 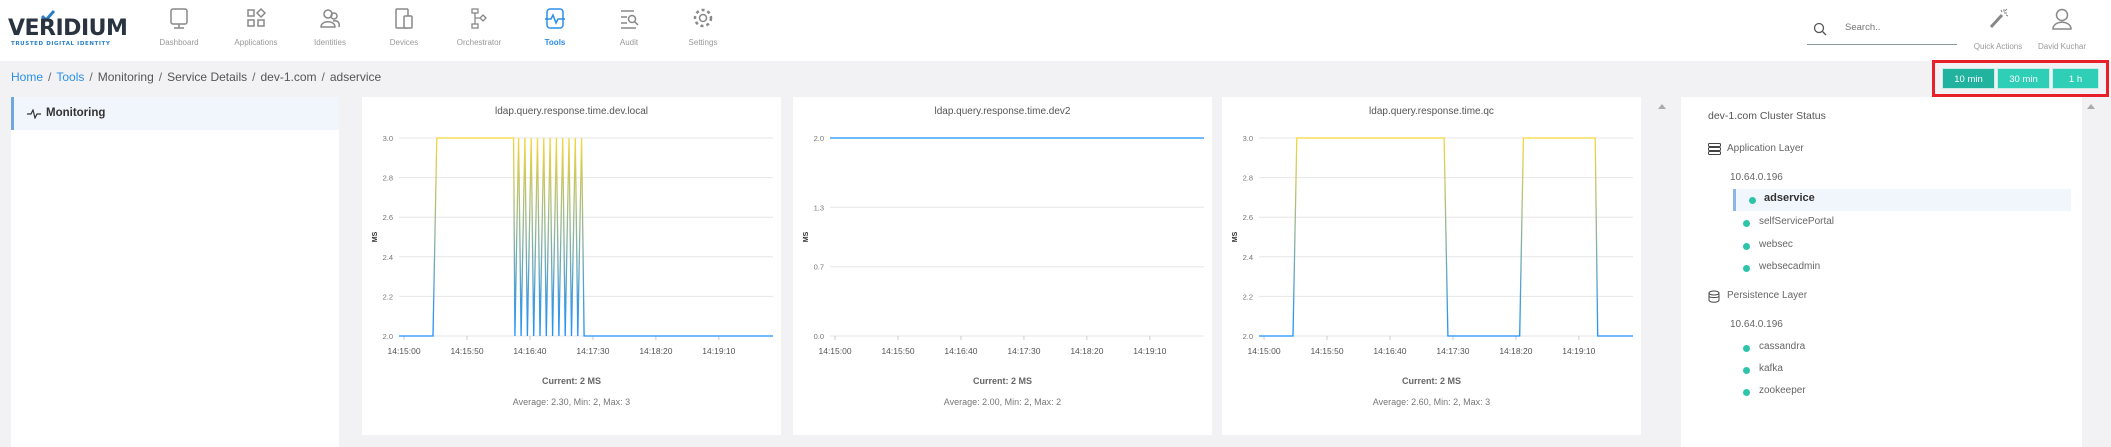 I want to click on charts-scroll-up-arrow, so click(x=1662, y=106).